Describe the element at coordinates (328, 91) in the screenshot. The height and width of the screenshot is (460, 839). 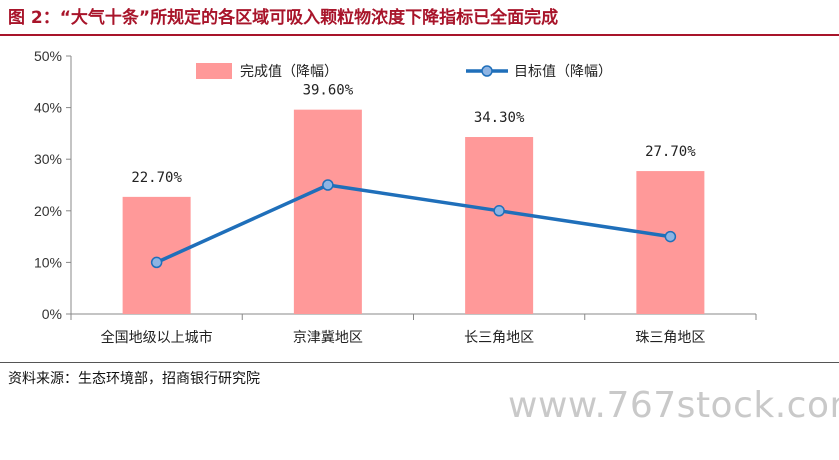
I see `bar-value-label: 39.60%` at that location.